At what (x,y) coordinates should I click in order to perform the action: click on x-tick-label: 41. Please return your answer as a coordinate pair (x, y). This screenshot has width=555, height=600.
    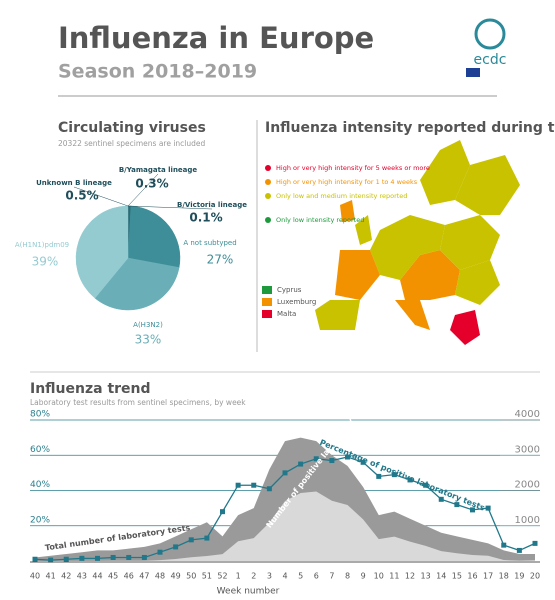
    Looking at the image, I should click on (51, 576).